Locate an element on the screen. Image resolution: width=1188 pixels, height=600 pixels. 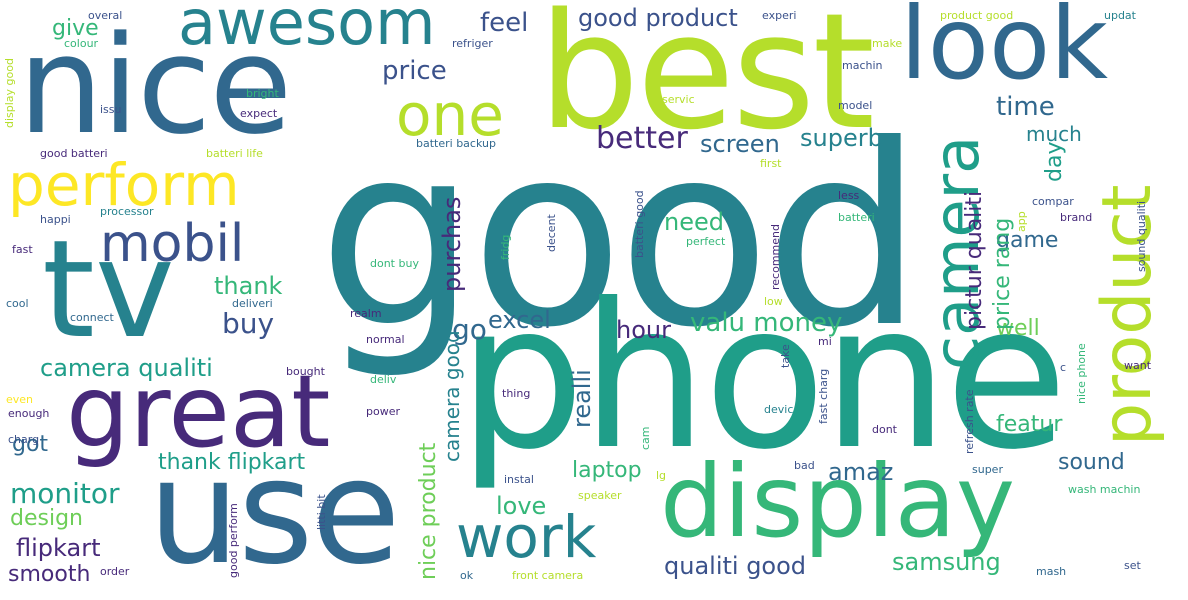
word-thing: thing is located at coordinates (516, 393).